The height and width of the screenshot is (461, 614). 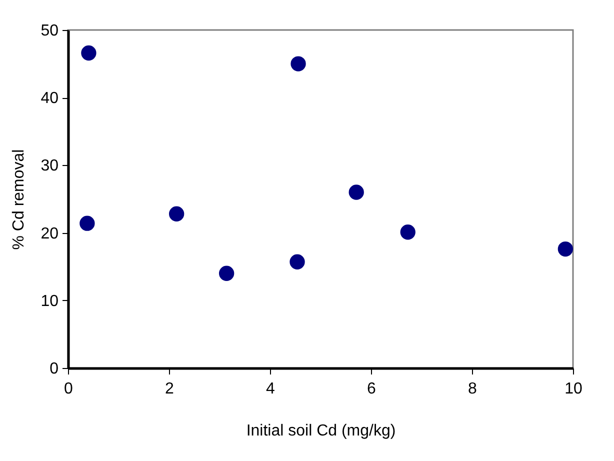 I want to click on x-tick-label: 0, so click(x=69, y=389).